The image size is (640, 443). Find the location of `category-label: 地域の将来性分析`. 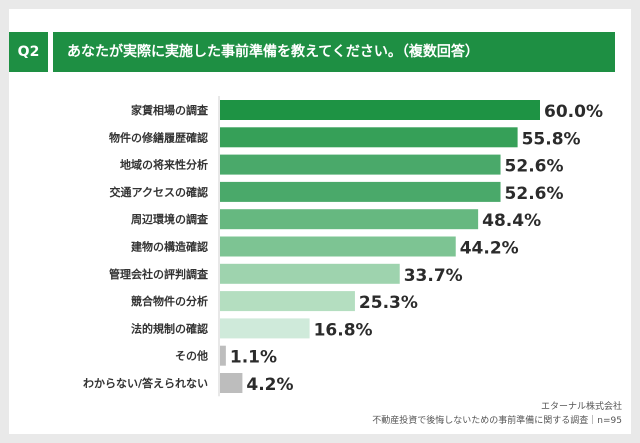

category-label: 地域の将来性分析 is located at coordinates (164, 165).